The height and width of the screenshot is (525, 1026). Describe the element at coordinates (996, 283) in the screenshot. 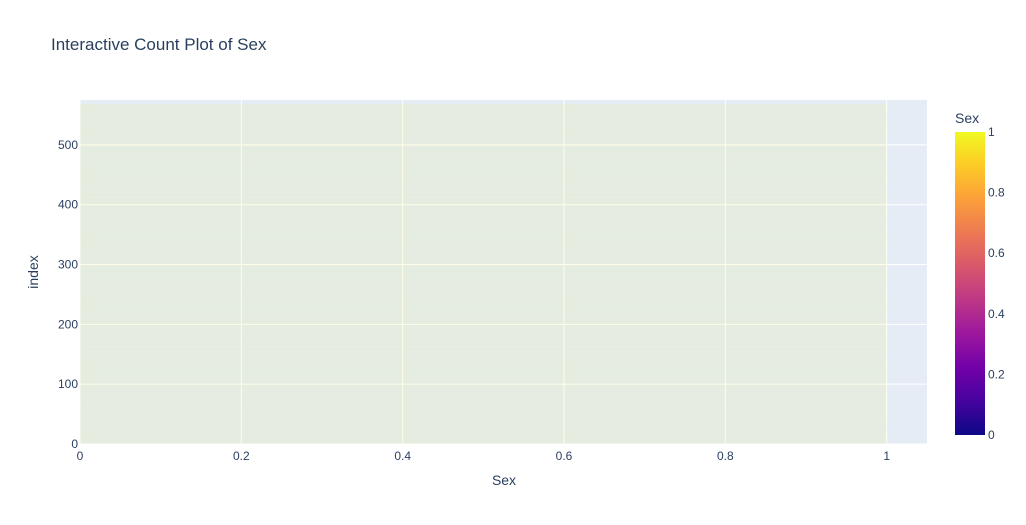

I see `colorbar-ticks: 0 0.2 0.4 0.6 0.8 1` at that location.